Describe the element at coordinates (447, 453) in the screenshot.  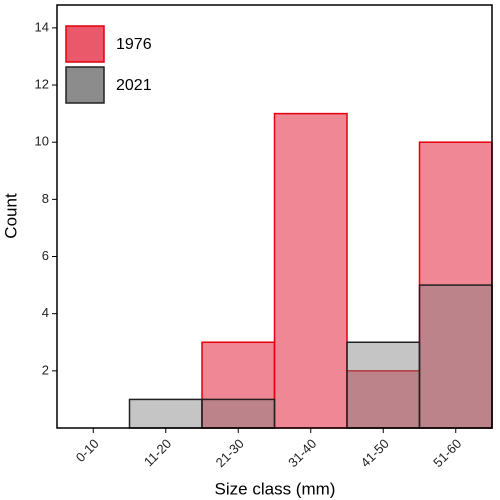
I see `x-tick-label: 51-60` at that location.